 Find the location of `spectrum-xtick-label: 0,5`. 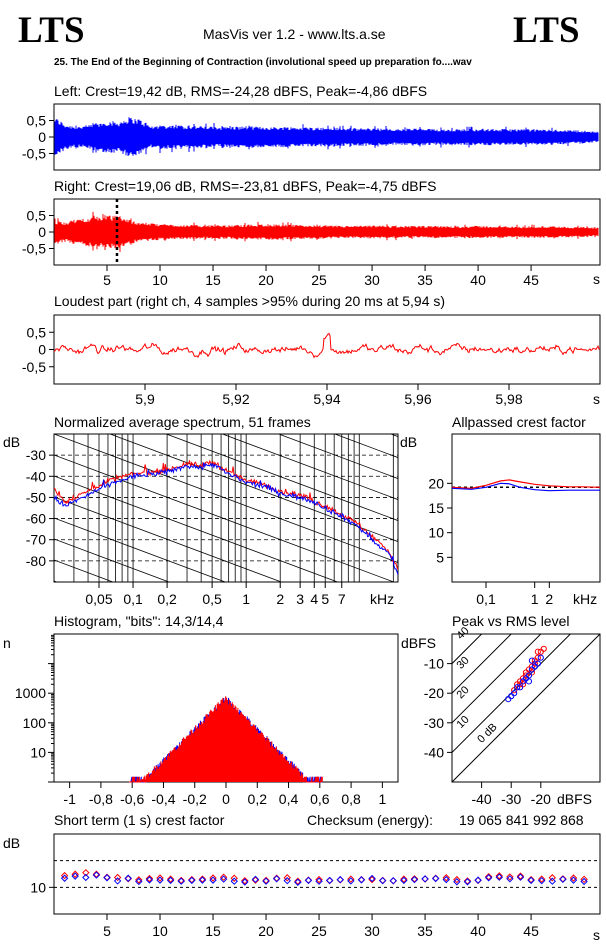

spectrum-xtick-label: 0,5 is located at coordinates (212, 599).